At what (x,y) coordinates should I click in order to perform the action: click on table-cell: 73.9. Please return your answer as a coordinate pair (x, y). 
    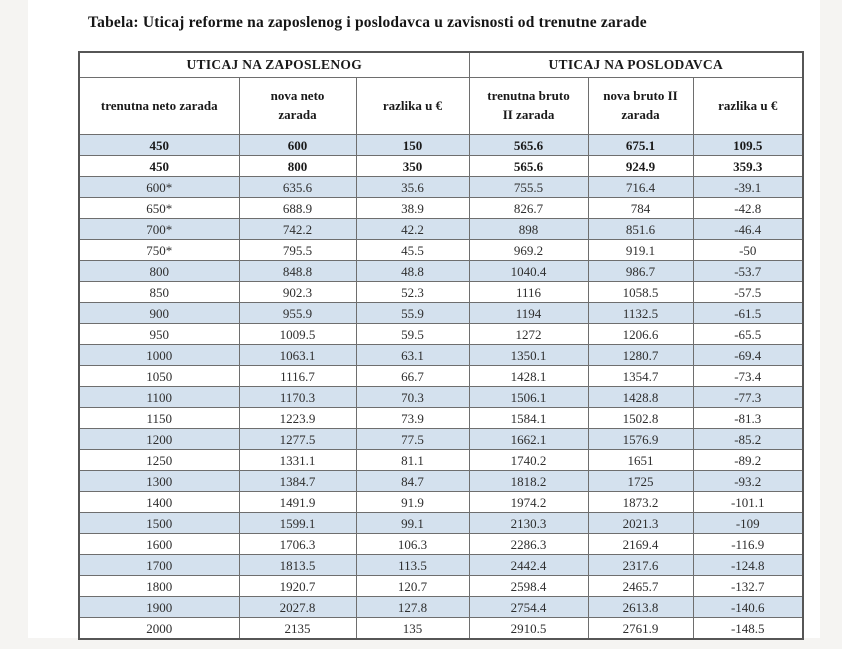
    Looking at the image, I should click on (412, 418).